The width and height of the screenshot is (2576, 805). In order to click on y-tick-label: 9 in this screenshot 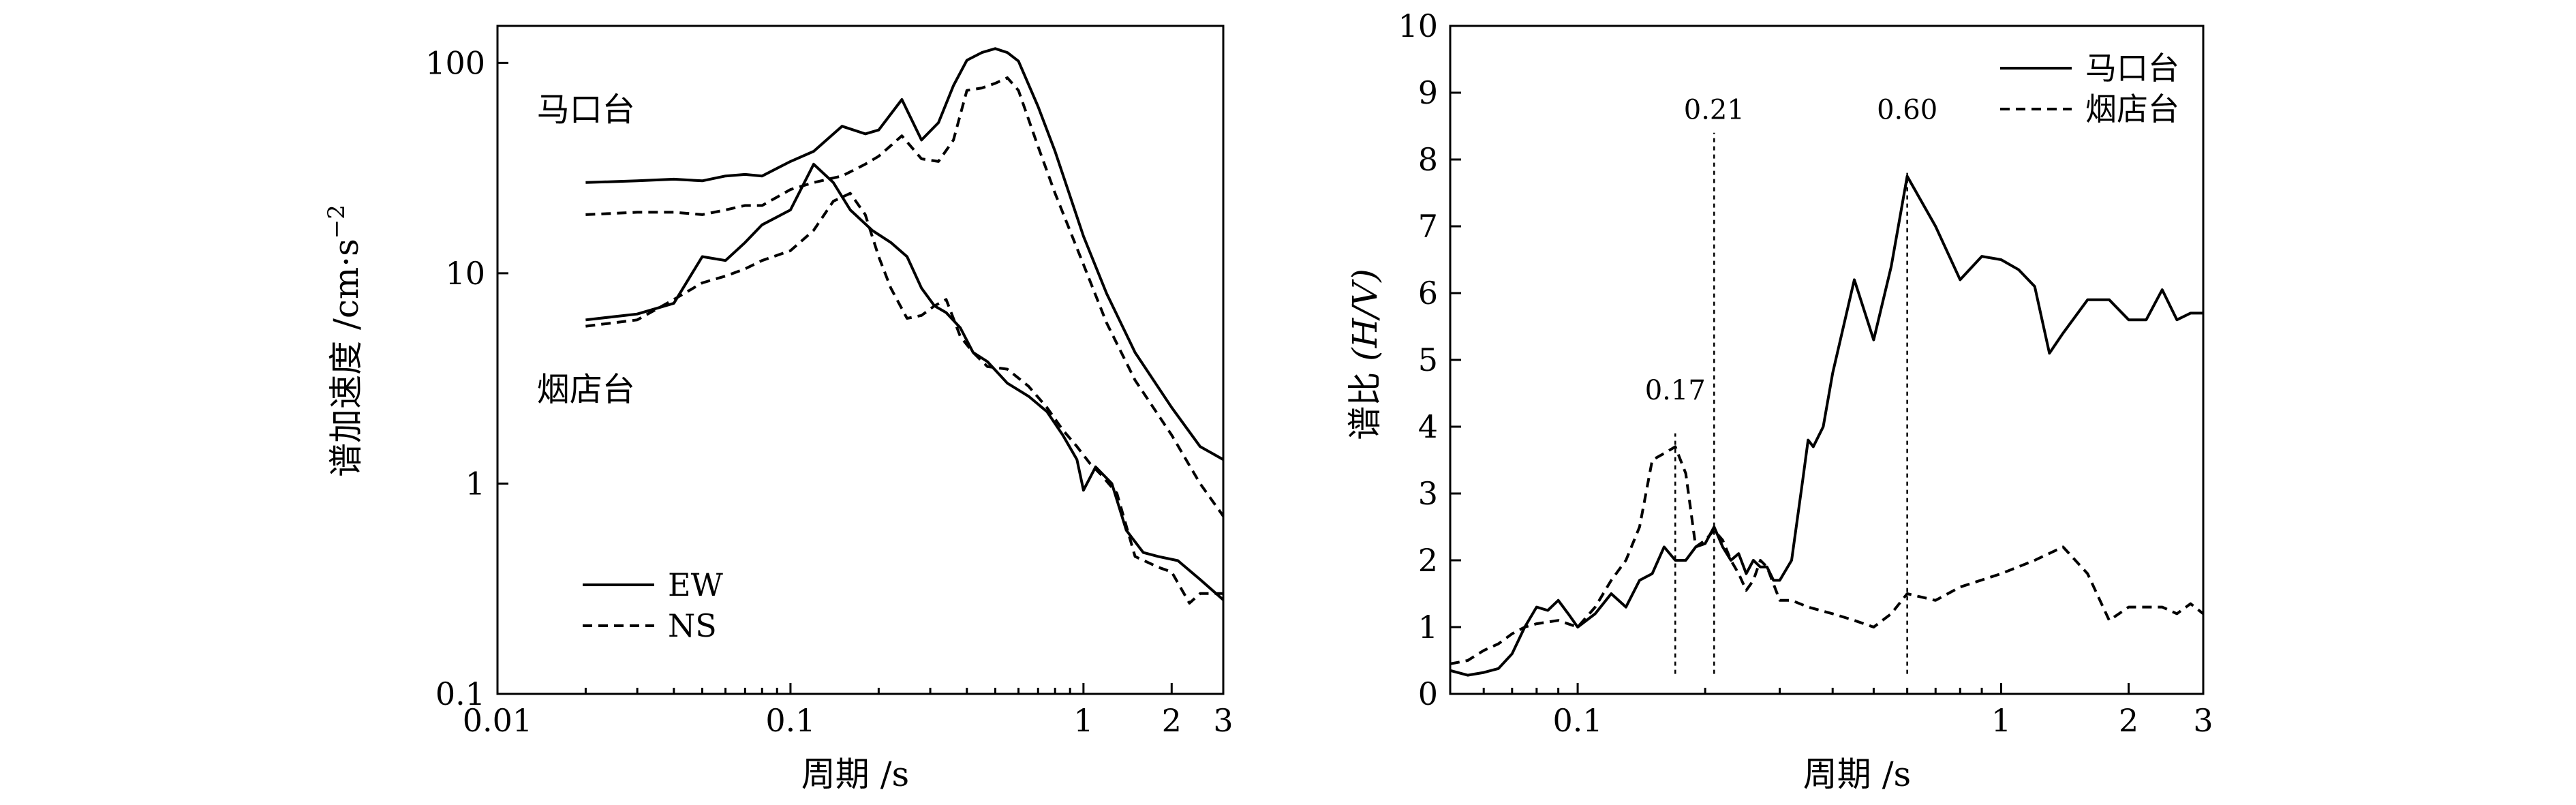, I will do `click(1428, 92)`.